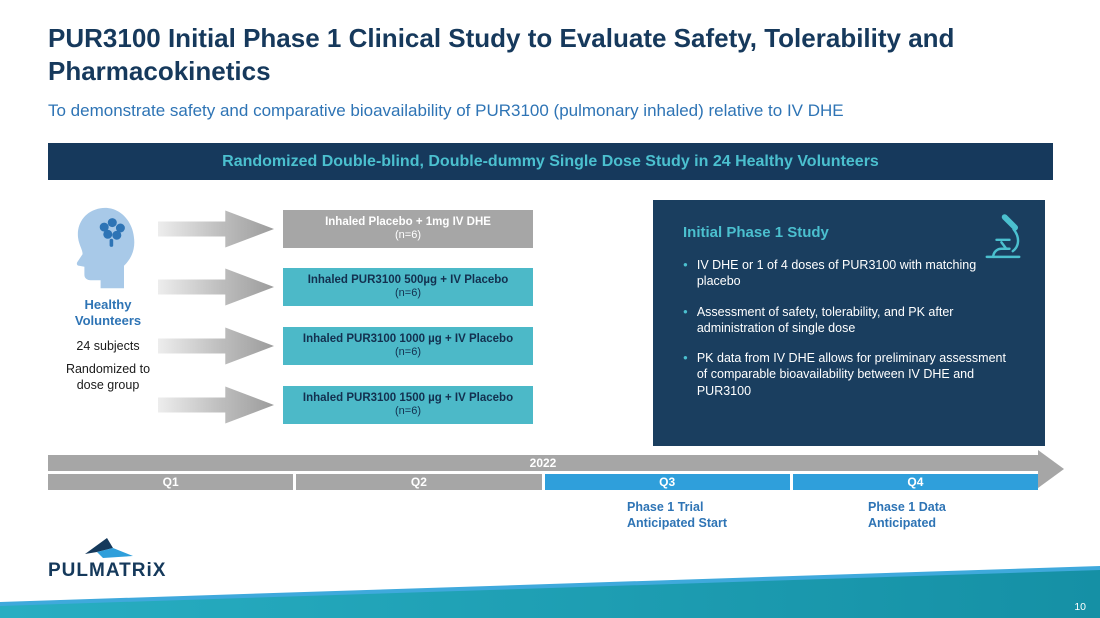 This screenshot has width=1100, height=618. I want to click on pulmatrix-logo: PULMATRiX, so click(143, 563).